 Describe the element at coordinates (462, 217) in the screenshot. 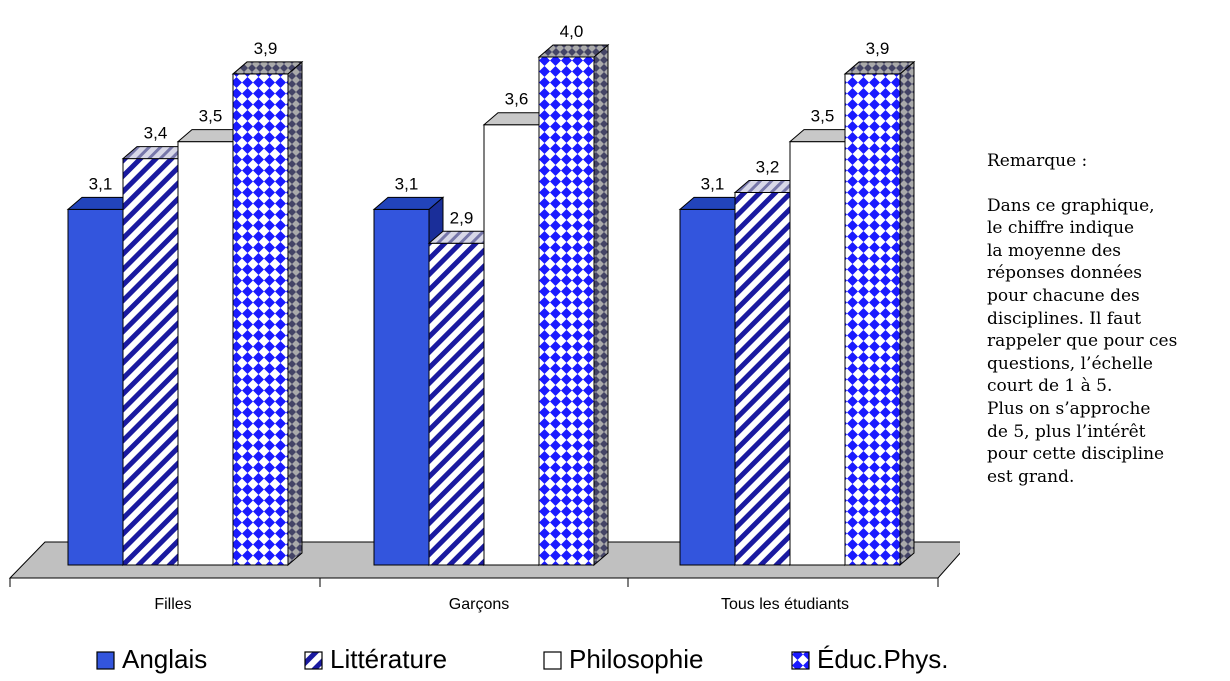

I see `data-label: 2,9` at that location.